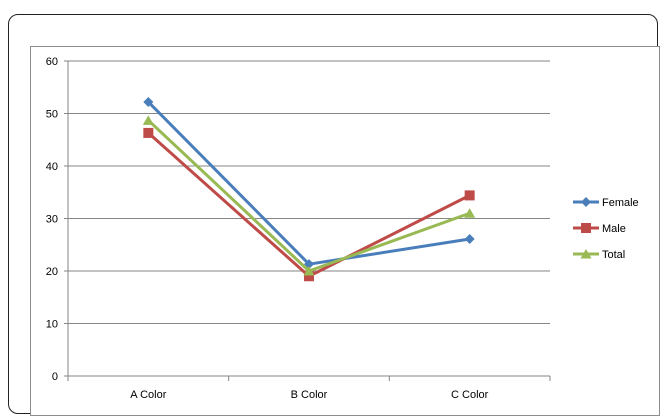 Image resolution: width=672 pixels, height=416 pixels. Describe the element at coordinates (614, 229) in the screenshot. I see `legend-label-male: Male` at that location.